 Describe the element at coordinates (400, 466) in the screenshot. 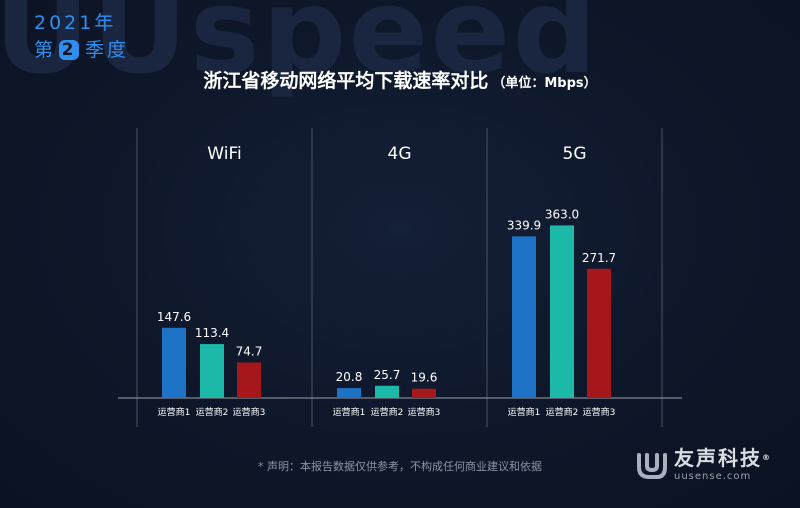

I see `disclaimer: * 声明：本报告数据仅供参考，不构成任何商业建议和依据` at that location.